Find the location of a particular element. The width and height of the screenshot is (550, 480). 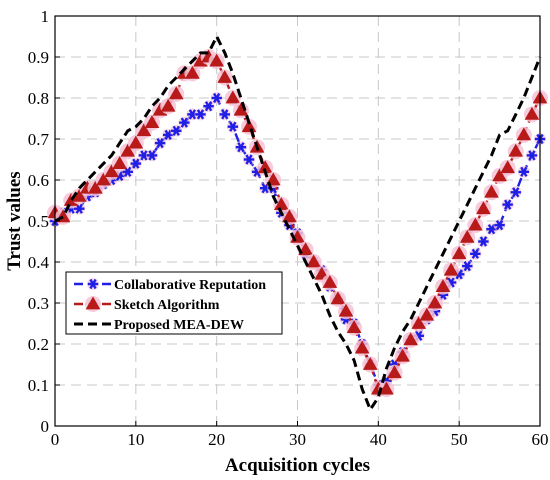

x-tick-label: 50 is located at coordinates (459, 439).